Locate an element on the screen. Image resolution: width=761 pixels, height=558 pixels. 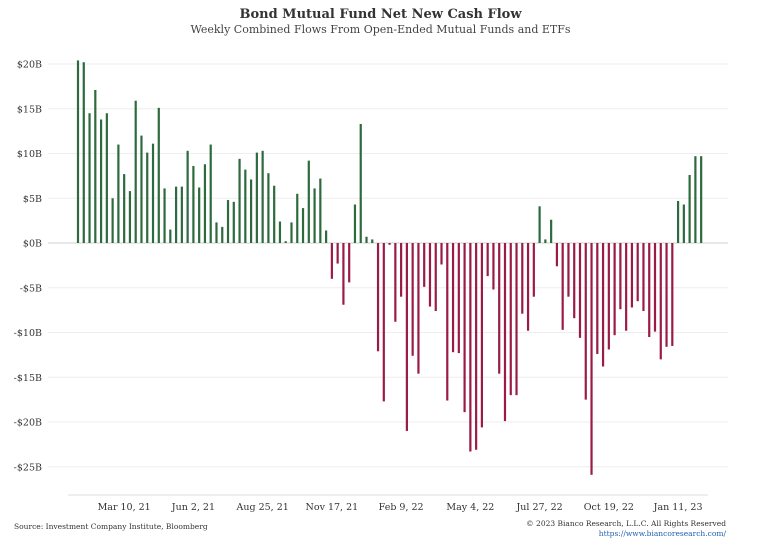
x-tick-label: May 4, 22 is located at coordinates (470, 507).